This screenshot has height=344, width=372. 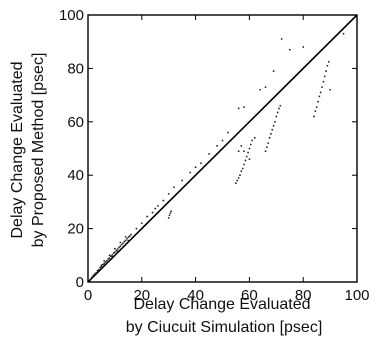 What do you see at coordinates (88, 295) in the screenshot?
I see `x-tick-label: 0` at bounding box center [88, 295].